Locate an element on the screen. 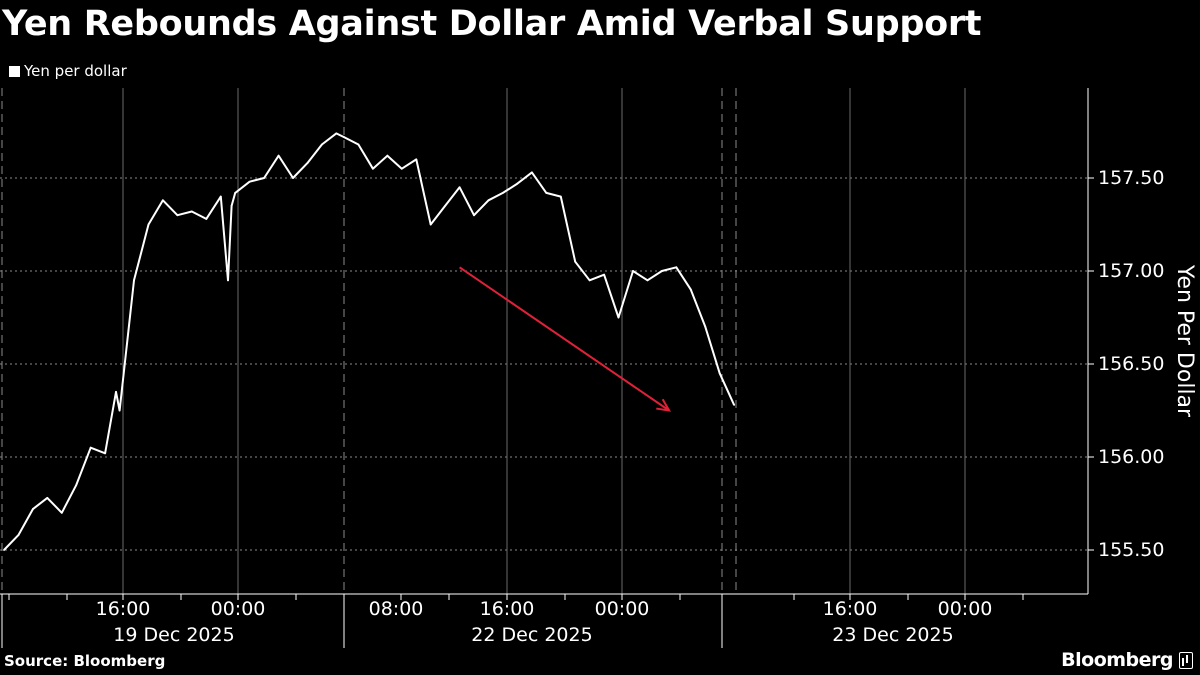  trend-arrow-line is located at coordinates (564, 339).